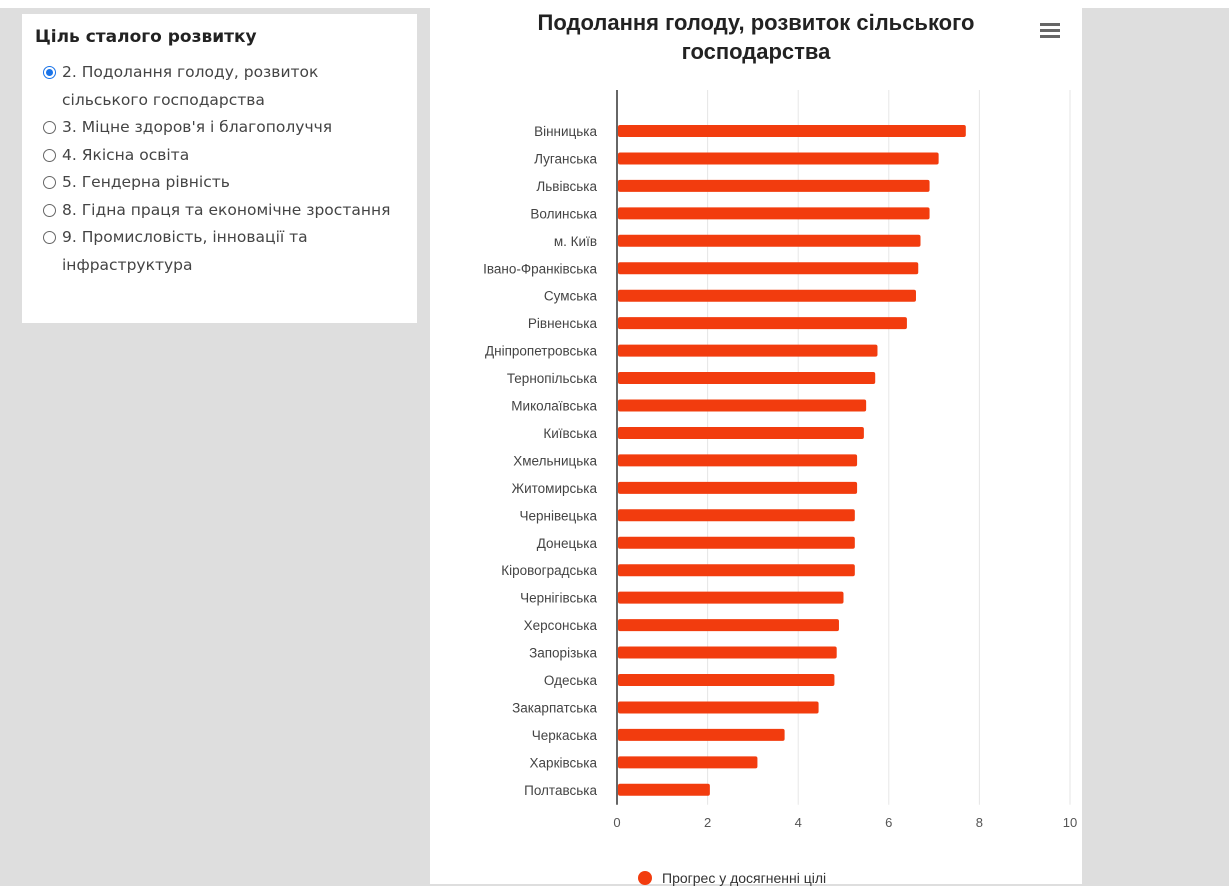 This screenshot has width=1229, height=886. I want to click on goal-option: 5. Гендерна рівність, so click(221, 183).